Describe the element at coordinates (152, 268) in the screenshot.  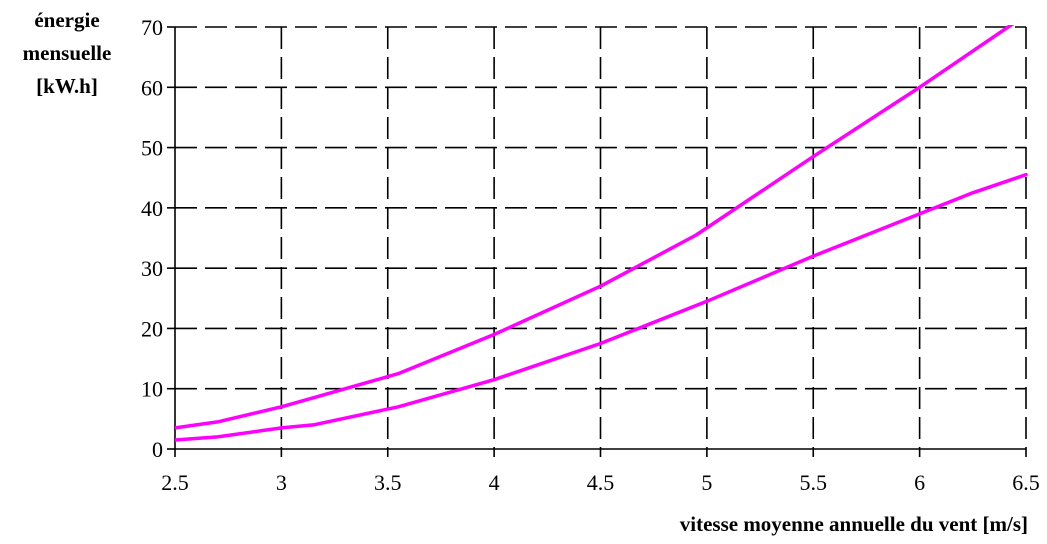
I see `y-tick-label: 30` at that location.